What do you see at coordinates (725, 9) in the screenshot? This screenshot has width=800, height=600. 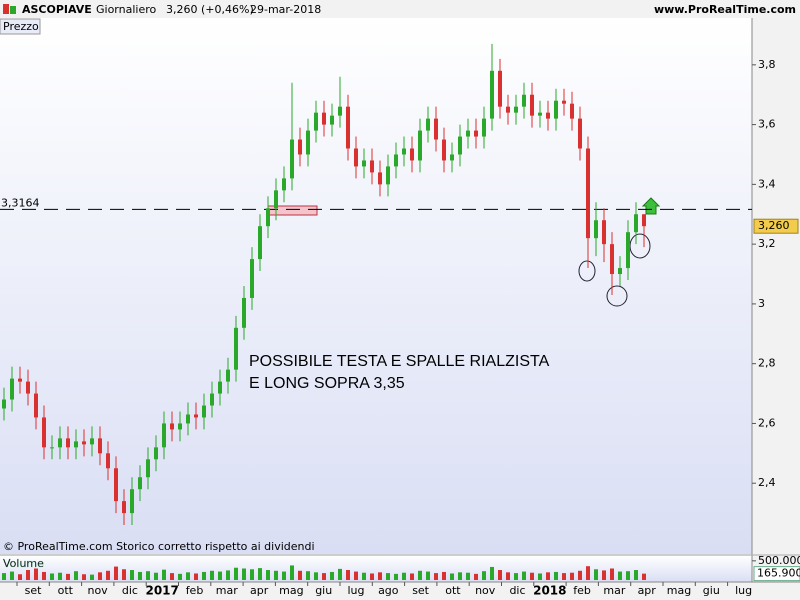 I see `source: www.ProRealTime.com` at bounding box center [725, 9].